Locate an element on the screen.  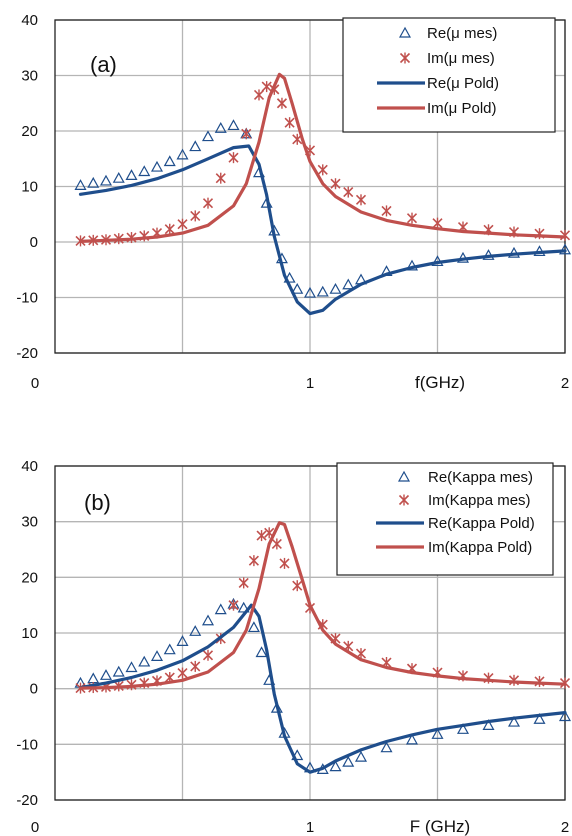
panel-label: (b) is located at coordinates (97, 502).